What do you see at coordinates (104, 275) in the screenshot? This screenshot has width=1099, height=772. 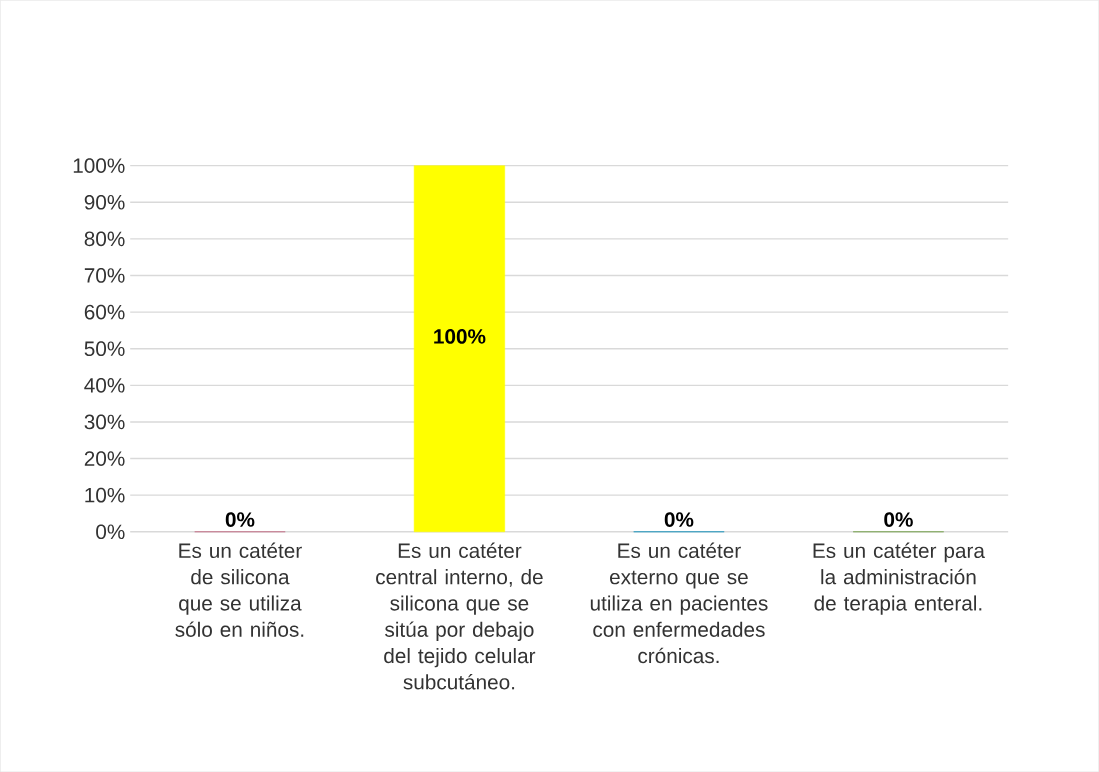 I see `y-tick-label: 70%` at bounding box center [104, 275].